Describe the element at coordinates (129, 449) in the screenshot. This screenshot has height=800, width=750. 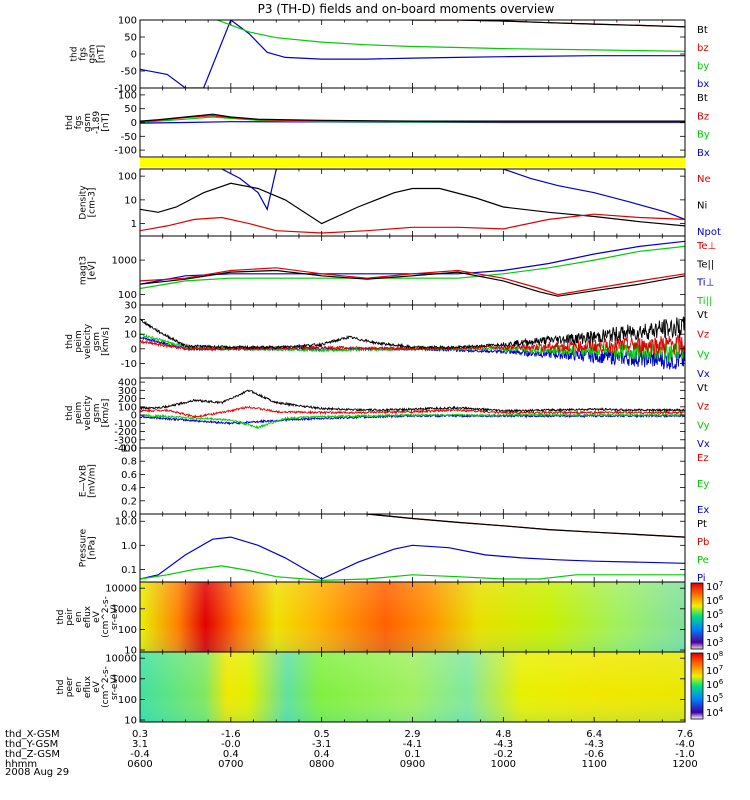
I see `ytick-efield: 1.0` at that location.